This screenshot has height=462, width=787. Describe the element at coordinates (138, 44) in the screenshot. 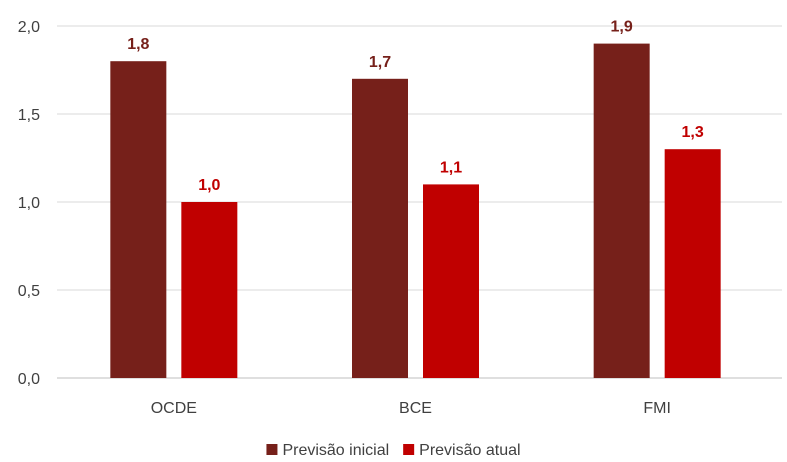

I see `data-label: 1,8` at that location.